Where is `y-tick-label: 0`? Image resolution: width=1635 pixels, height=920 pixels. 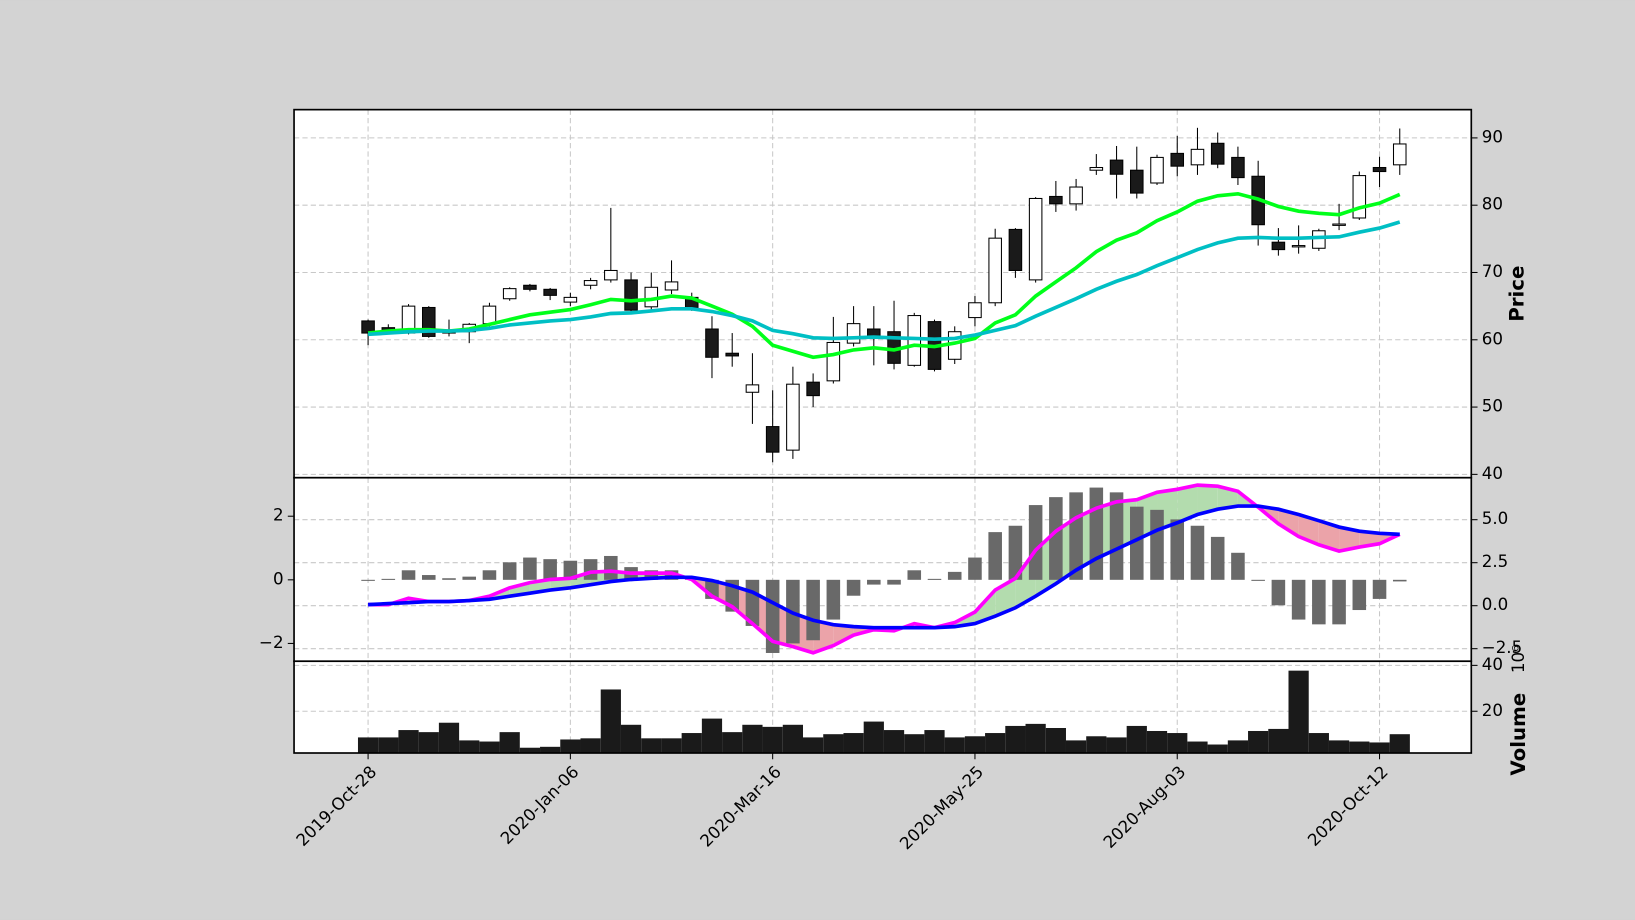 y-tick-label: 0 is located at coordinates (278, 578).